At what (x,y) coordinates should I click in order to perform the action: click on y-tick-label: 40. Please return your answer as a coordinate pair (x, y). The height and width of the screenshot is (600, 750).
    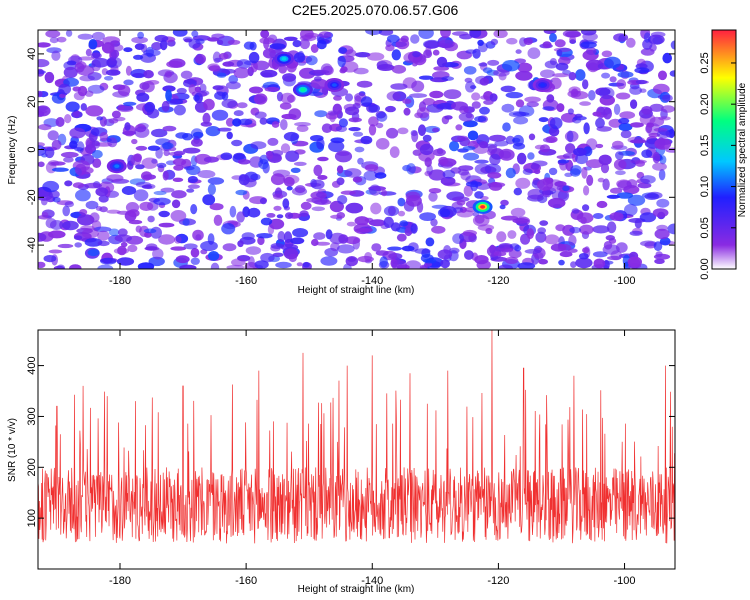
    Looking at the image, I should click on (32, 54).